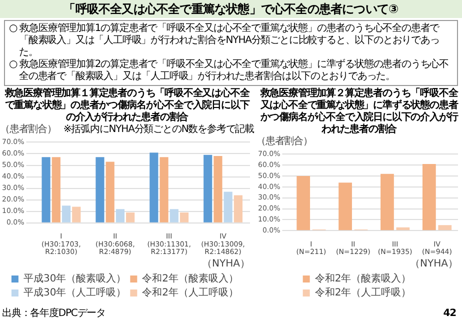  Describe the element at coordinates (127, 106) in the screenshot. I see `chart-title: 救急医療管理加算１算定患者のうち「呼吸不全又は心不全で重篤な状態」の患者かつ傷病名が心不全で入院日に以下の介入が行われた患者の割合` at that location.